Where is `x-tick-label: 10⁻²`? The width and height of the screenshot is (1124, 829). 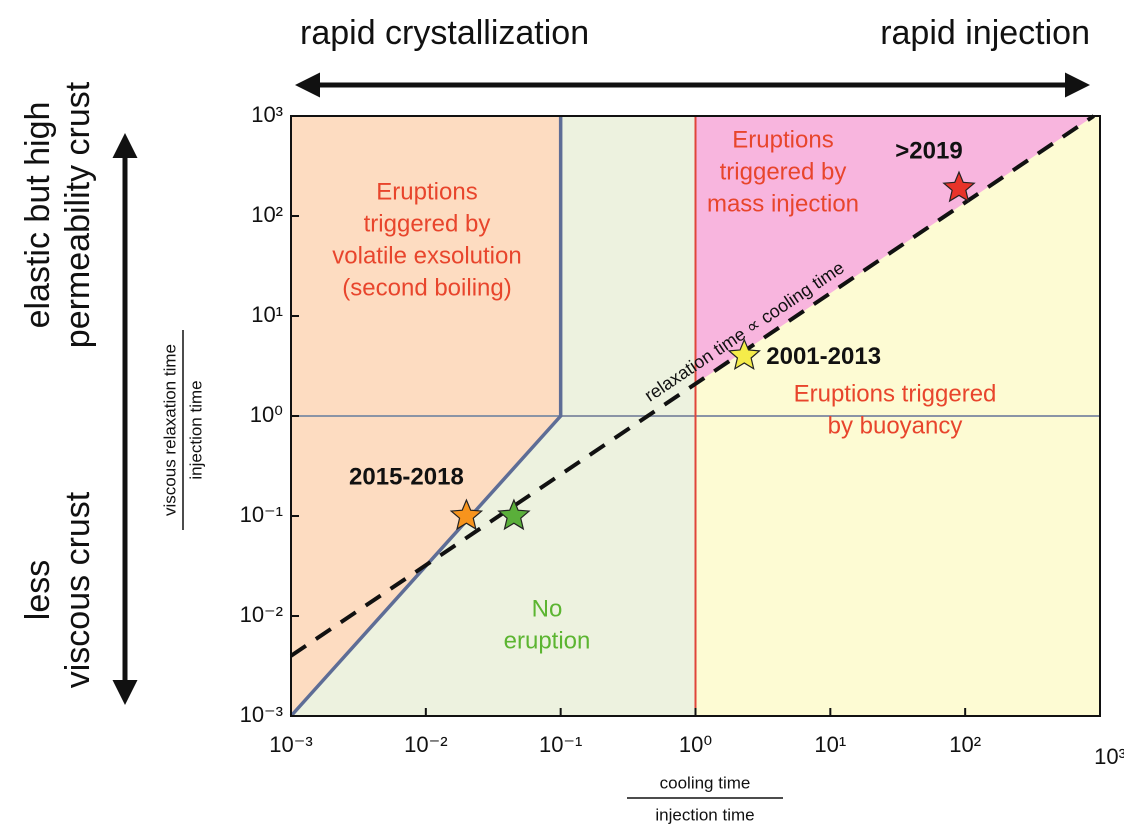 x-tick-label: 10⁻² is located at coordinates (425, 744).